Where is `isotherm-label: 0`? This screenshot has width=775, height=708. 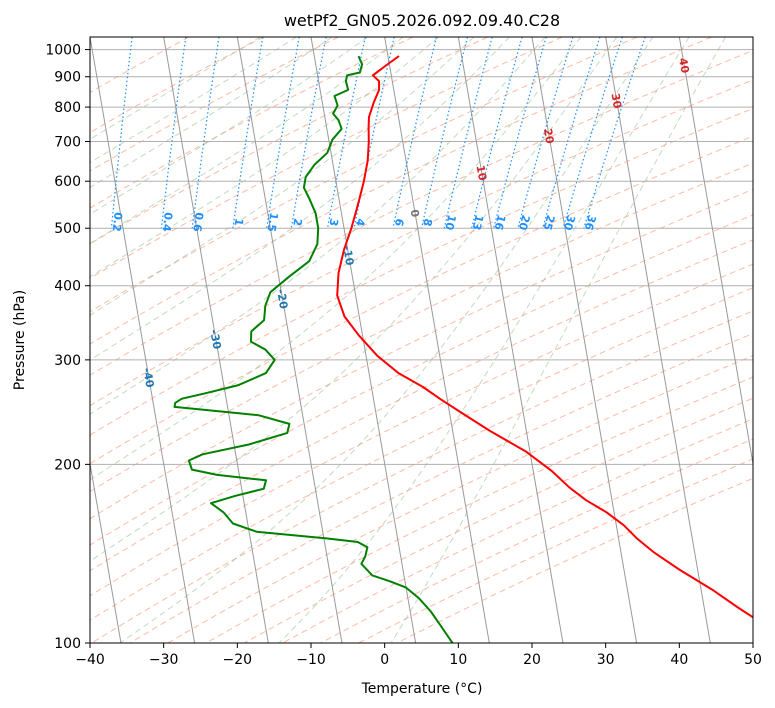
isotherm-label: 0 is located at coordinates (415, 213).